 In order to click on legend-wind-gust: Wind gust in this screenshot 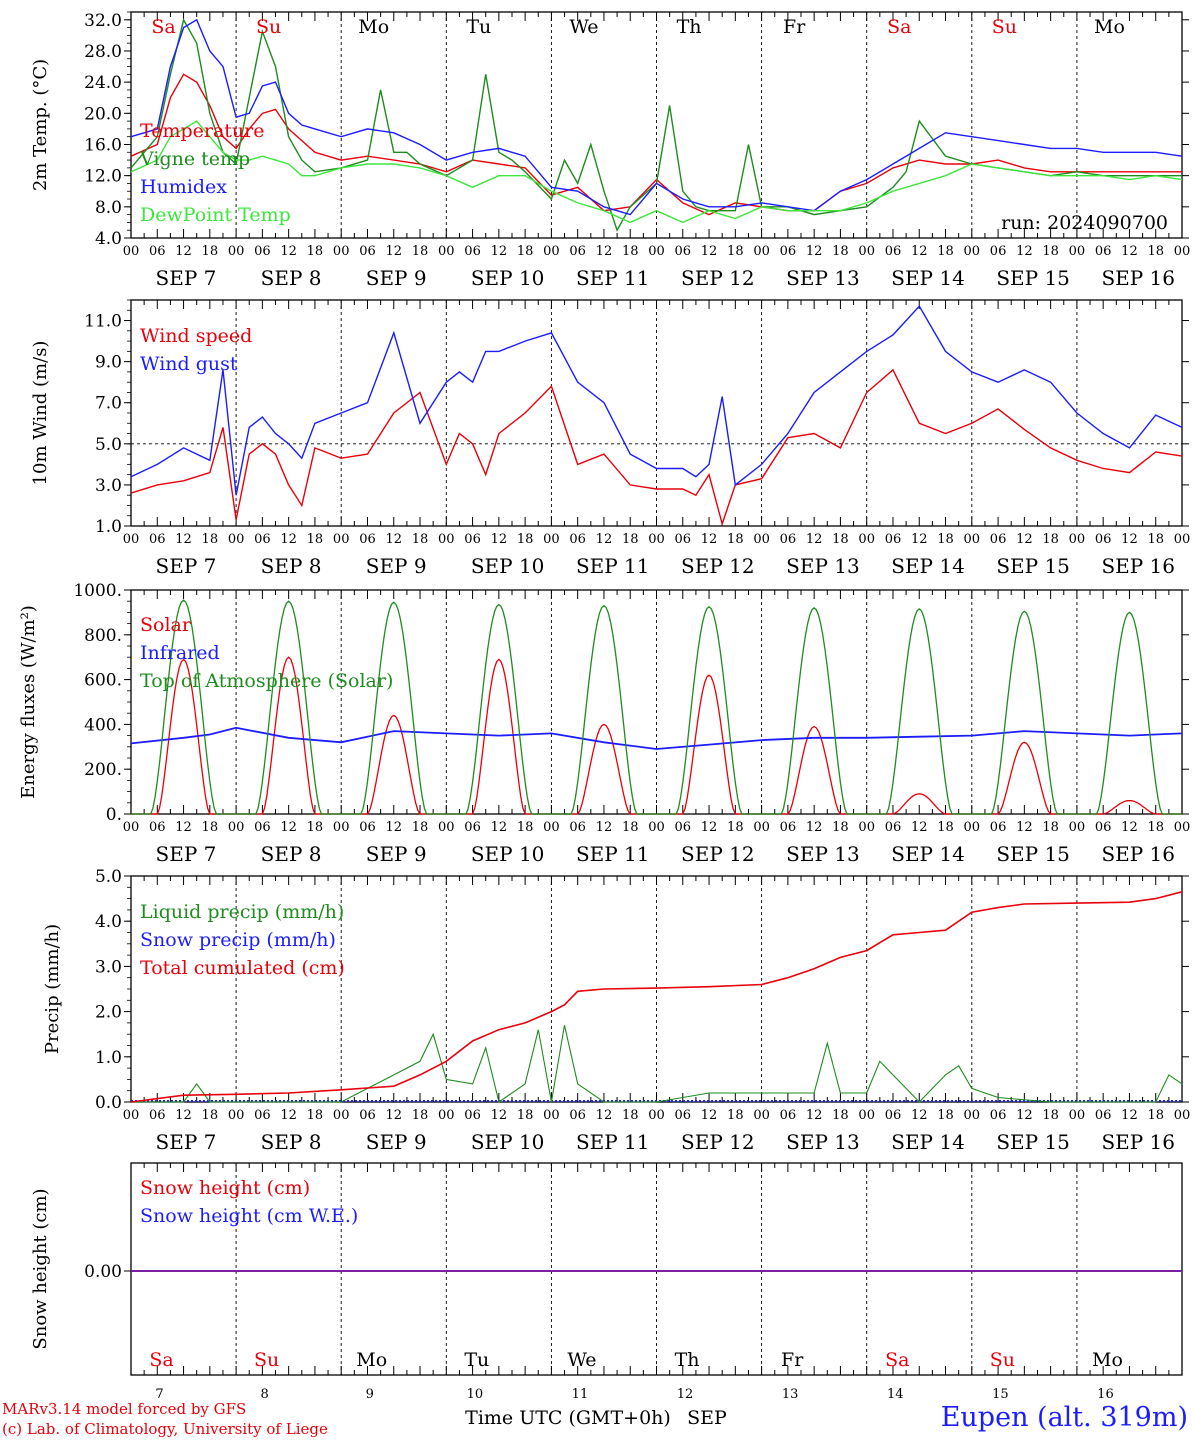, I will do `click(189, 364)`.